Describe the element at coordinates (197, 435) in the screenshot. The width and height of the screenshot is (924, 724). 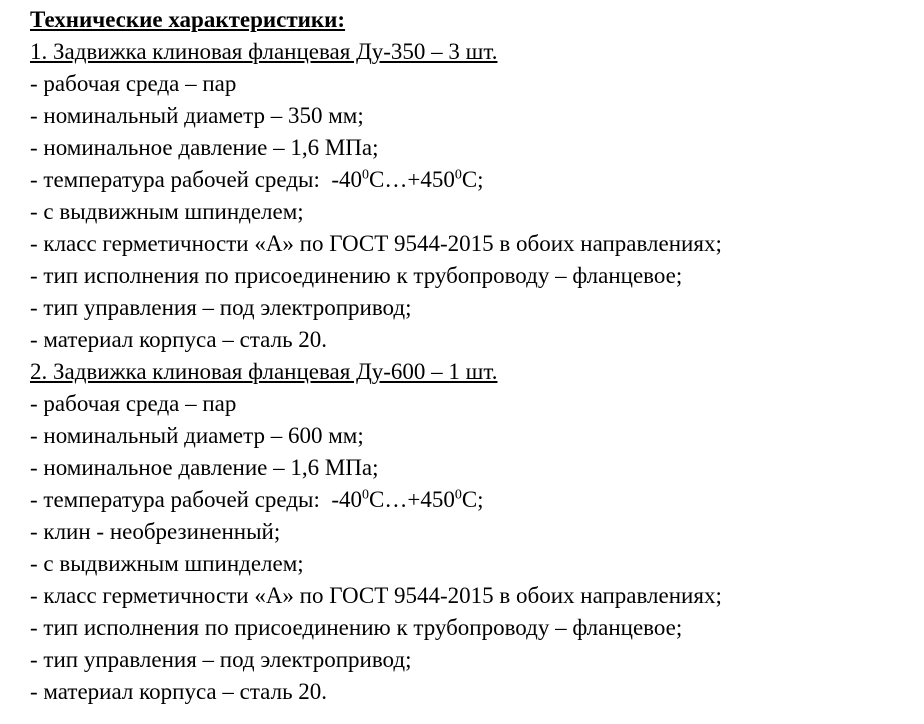
I see `spec-nominal-diameter: - номинальный диаметр – 600 мм;` at that location.